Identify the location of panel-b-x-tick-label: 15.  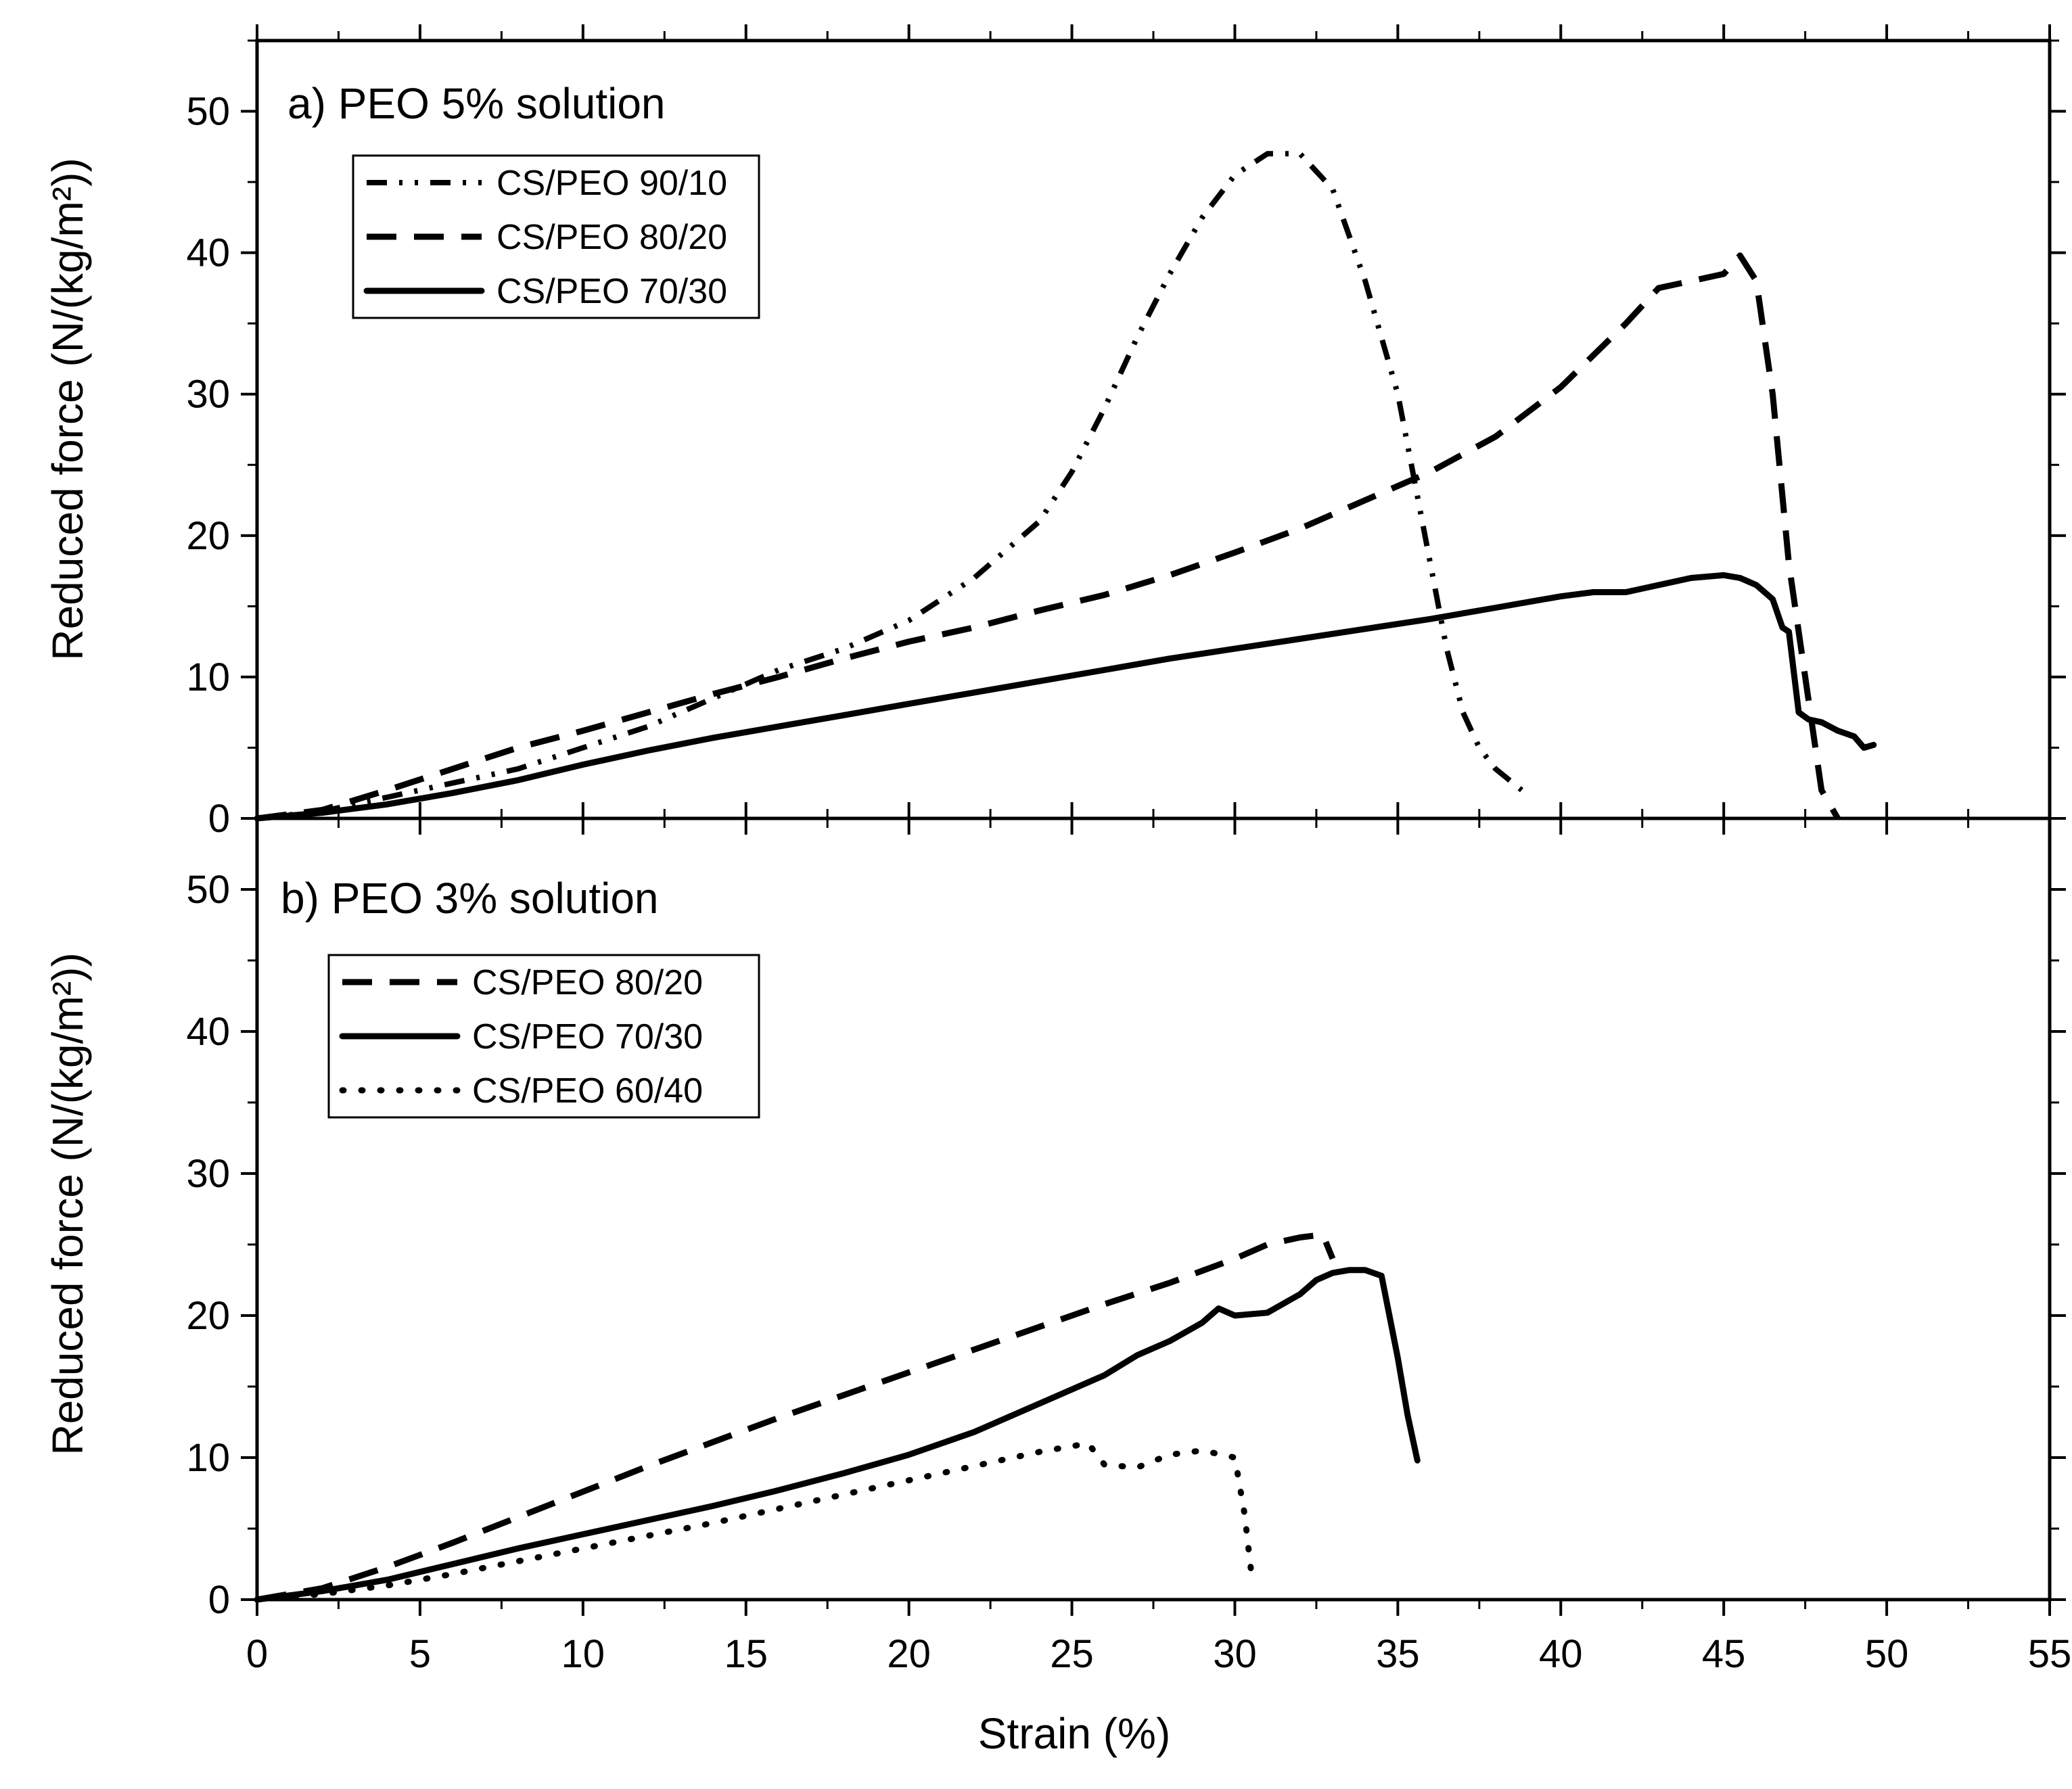
(746, 1654).